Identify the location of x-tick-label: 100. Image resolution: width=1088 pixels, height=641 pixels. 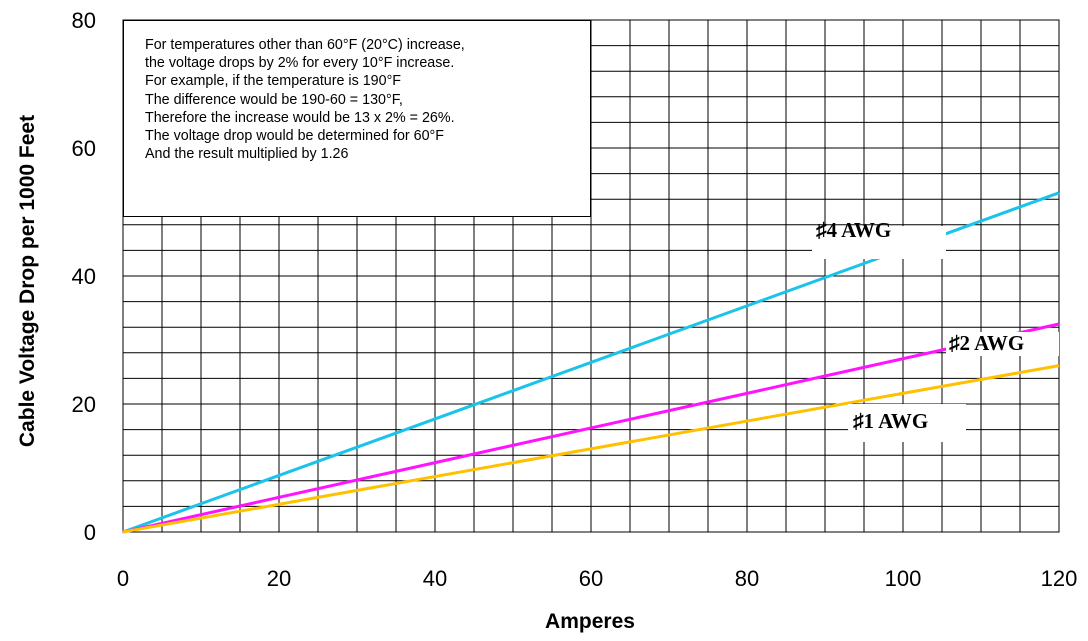
(903, 578).